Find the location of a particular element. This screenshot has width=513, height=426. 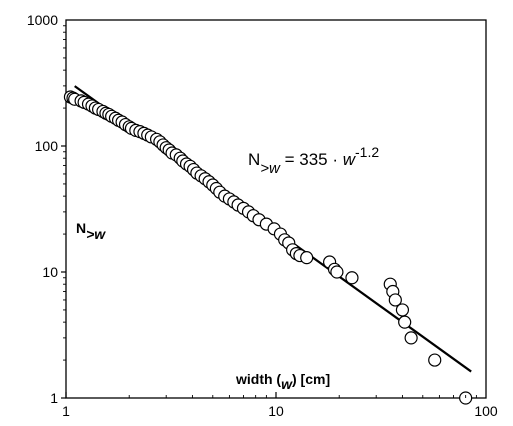

y-tick-label: 100 is located at coordinates (47, 146).